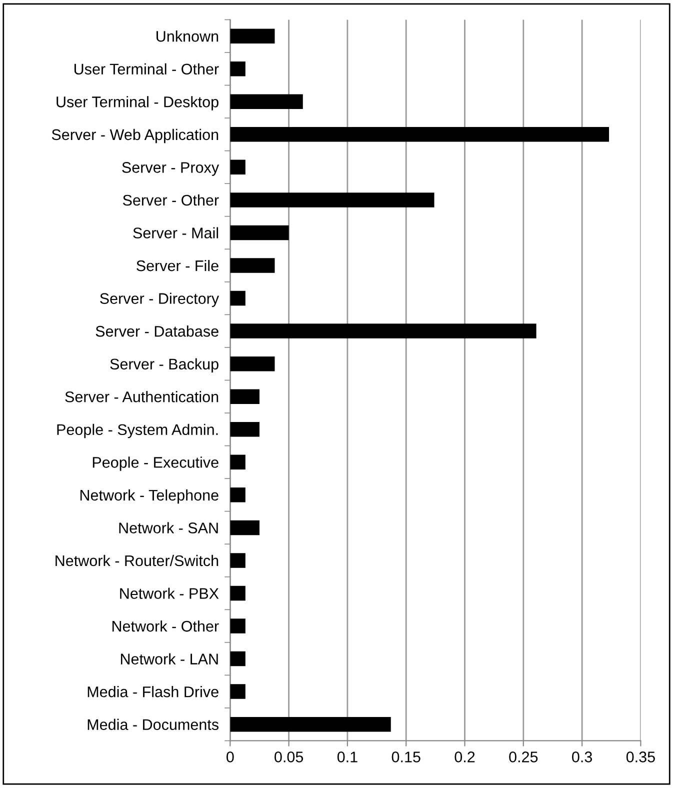  What do you see at coordinates (582, 757) in the screenshot?
I see `x-tick-label: 0.3` at bounding box center [582, 757].